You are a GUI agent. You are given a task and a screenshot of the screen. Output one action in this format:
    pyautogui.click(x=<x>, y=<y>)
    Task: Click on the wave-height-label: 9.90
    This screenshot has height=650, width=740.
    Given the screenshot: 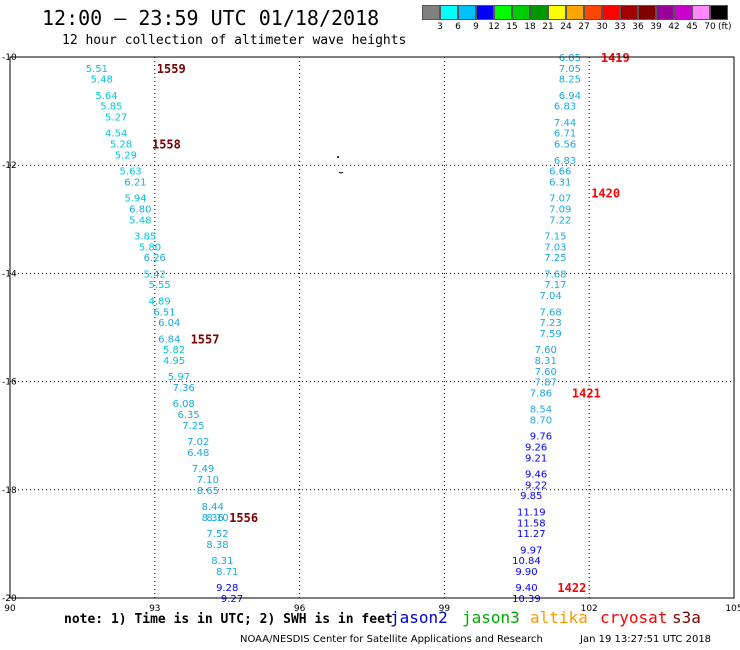 What is the action you would take?
    pyautogui.click(x=526, y=572)
    